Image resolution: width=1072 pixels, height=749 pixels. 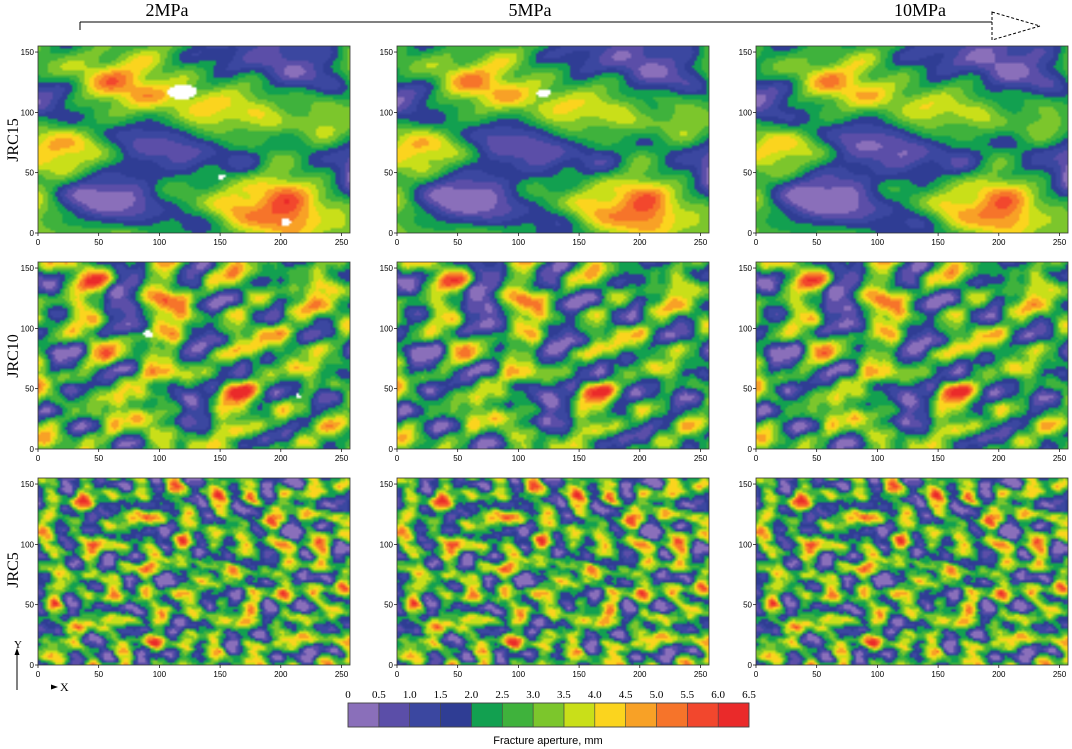 What do you see at coordinates (560, 26) in the screenshot?
I see `stress-arrow` at bounding box center [560, 26].